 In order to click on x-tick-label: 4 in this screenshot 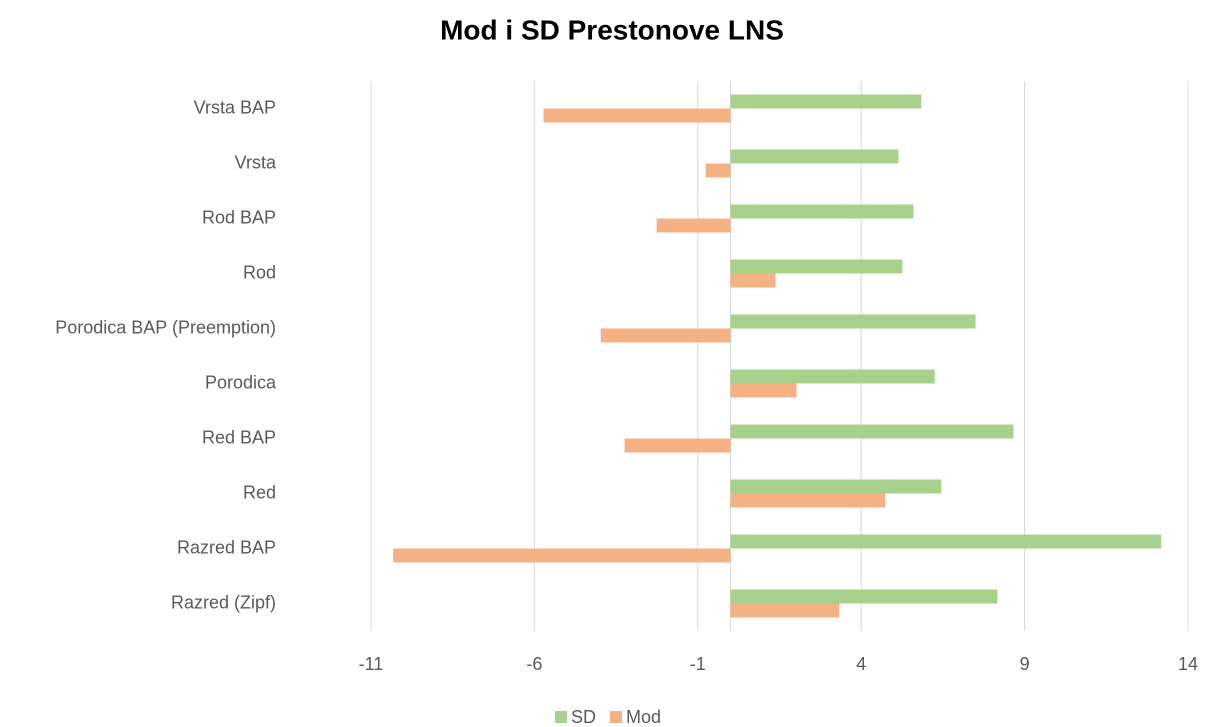, I will do `click(861, 664)`.